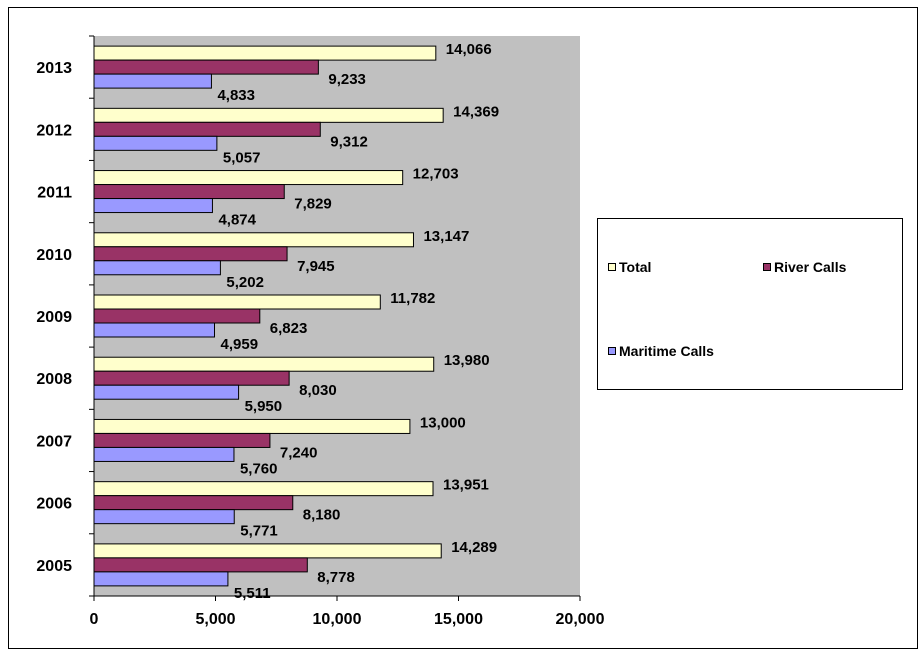 The height and width of the screenshot is (653, 923). Describe the element at coordinates (635, 267) in the screenshot. I see `legend-label-total: Total` at that location.